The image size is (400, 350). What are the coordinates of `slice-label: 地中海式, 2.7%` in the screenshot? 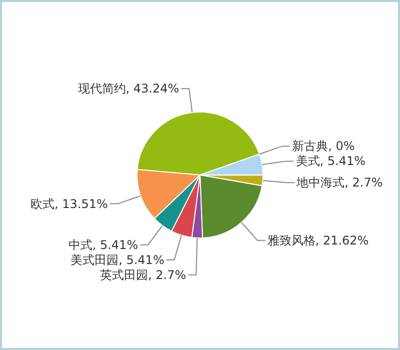 It's located at (339, 183).